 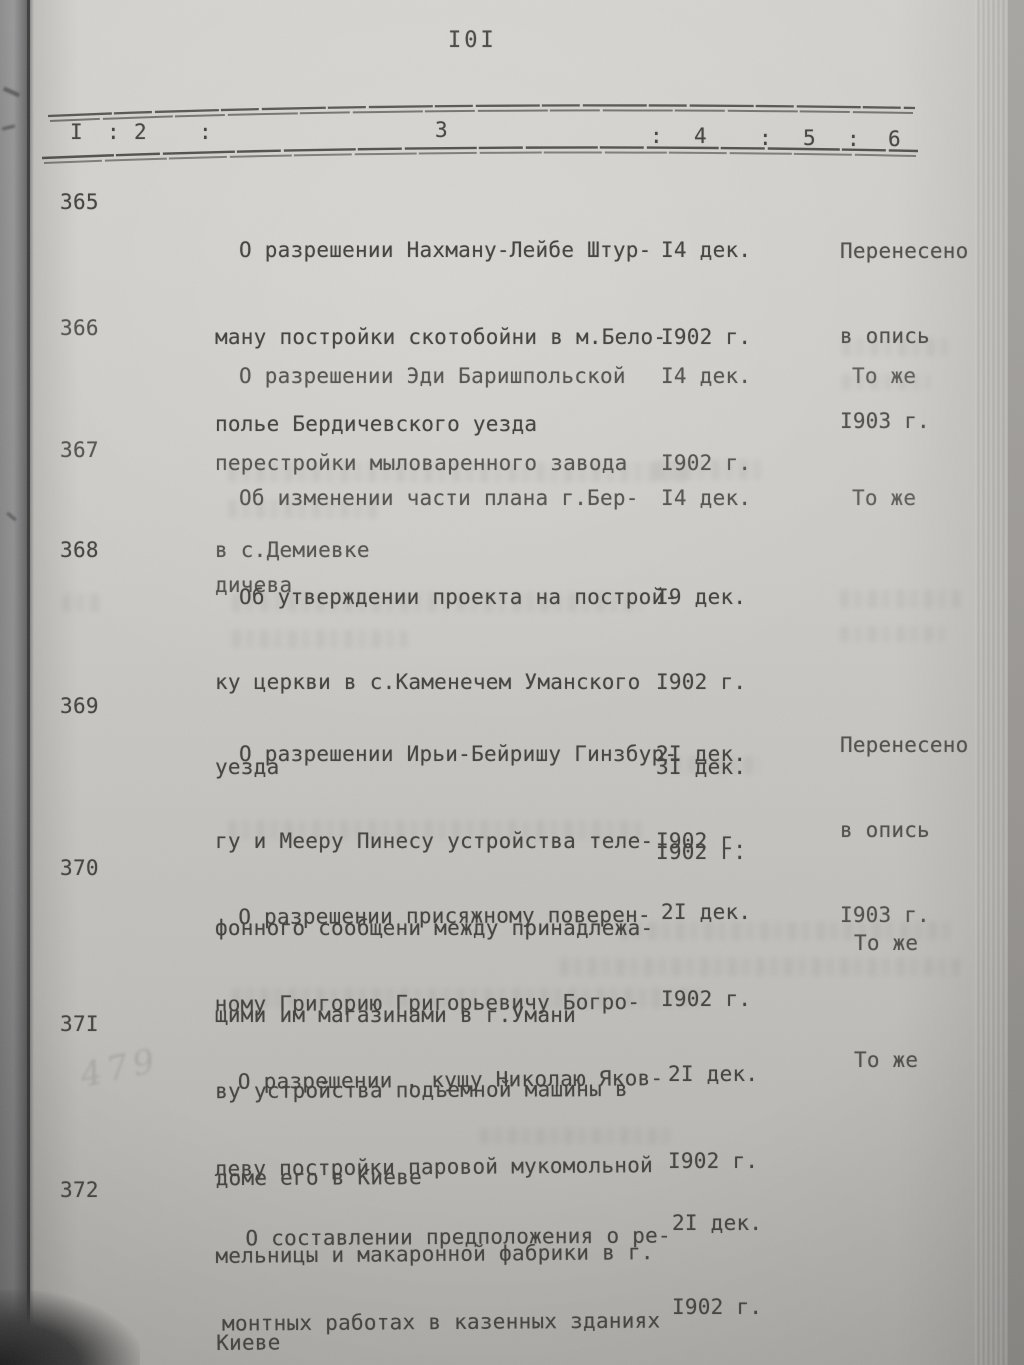 What do you see at coordinates (79, 1190) in the screenshot?
I see `entry-number: 372` at bounding box center [79, 1190].